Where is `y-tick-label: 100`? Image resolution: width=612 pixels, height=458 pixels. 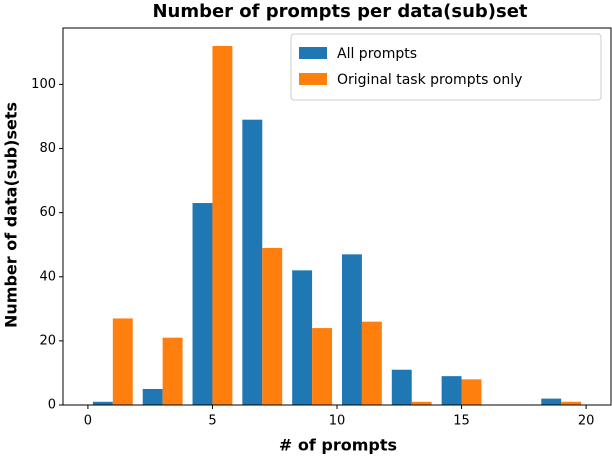
y-tick-label: 100 is located at coordinates (43, 84).